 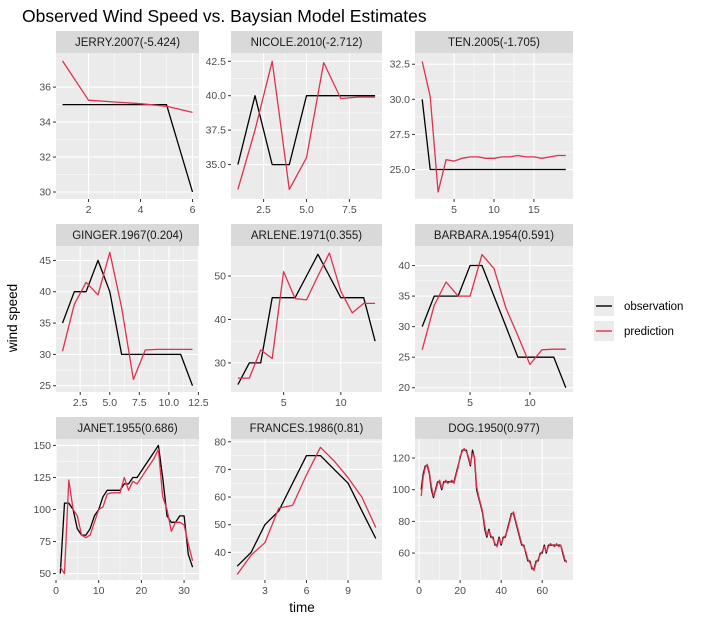 I want to click on facet-strip-label: DOG.1950(0.977), so click(x=494, y=429).